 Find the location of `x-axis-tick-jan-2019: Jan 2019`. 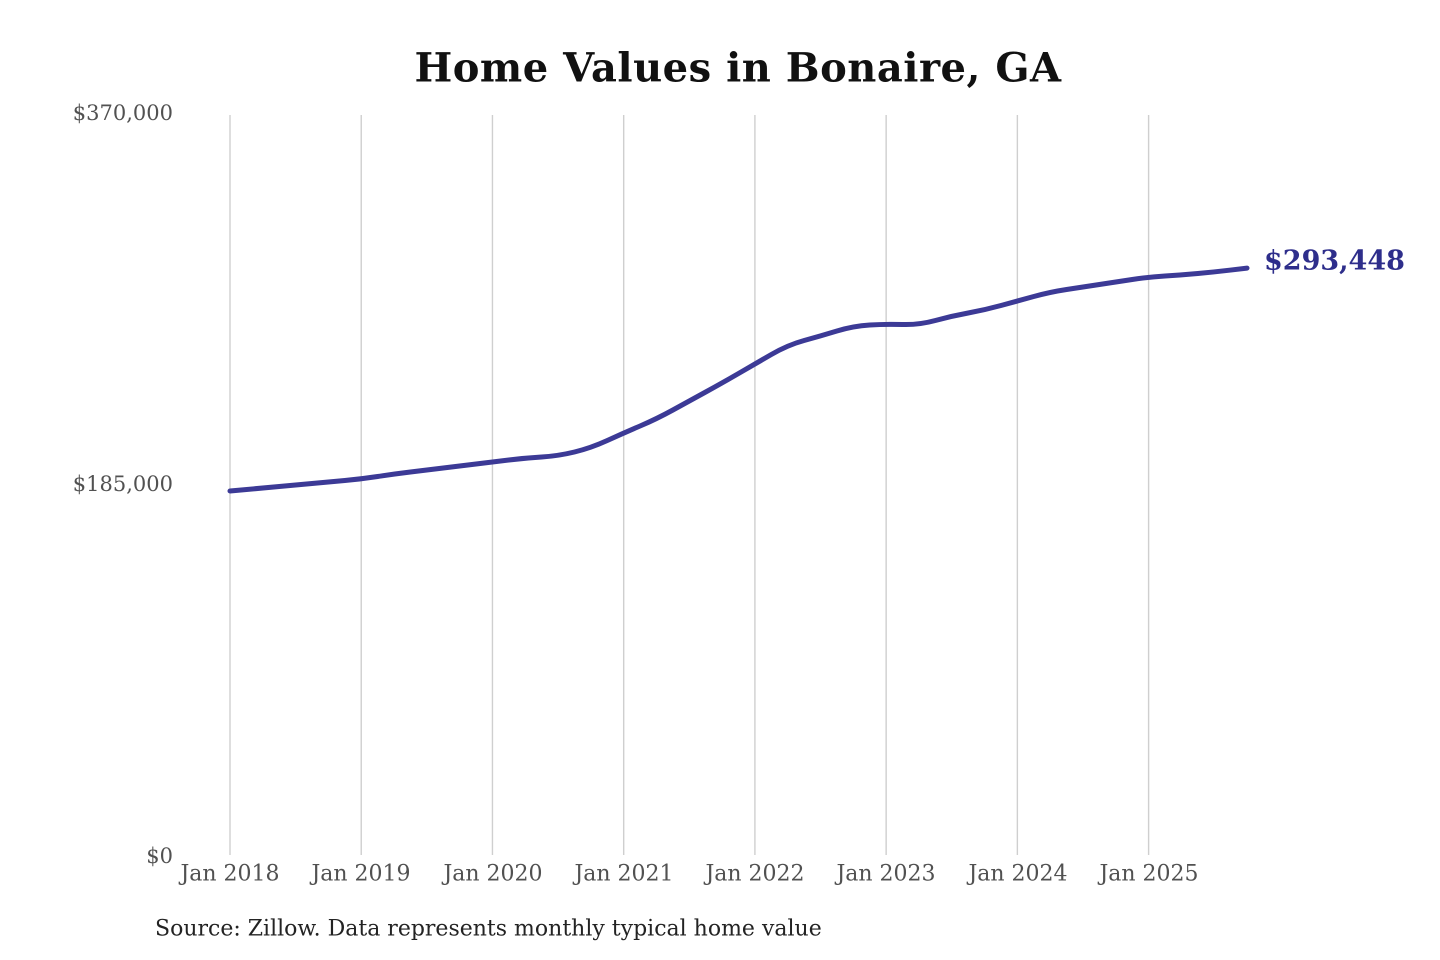

x-axis-tick-jan-2019: Jan 2019 is located at coordinates (361, 874).